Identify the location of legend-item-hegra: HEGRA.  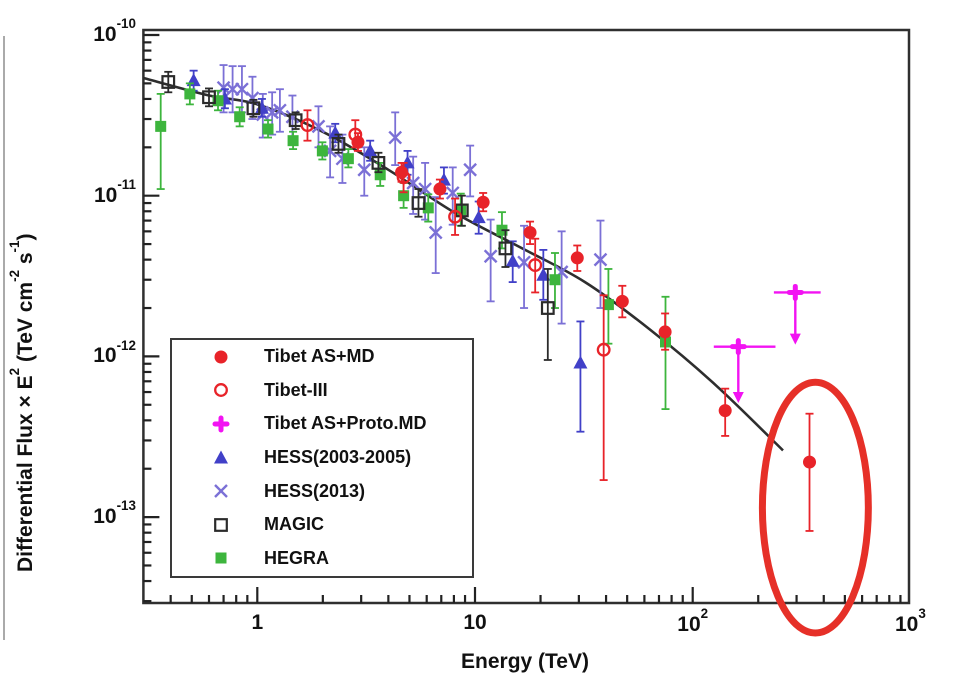
(322, 559).